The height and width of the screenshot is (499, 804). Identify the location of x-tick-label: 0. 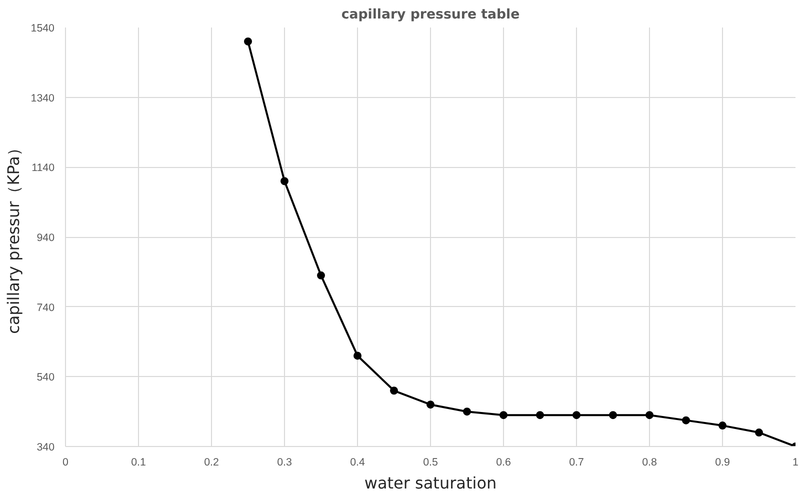
(65, 462).